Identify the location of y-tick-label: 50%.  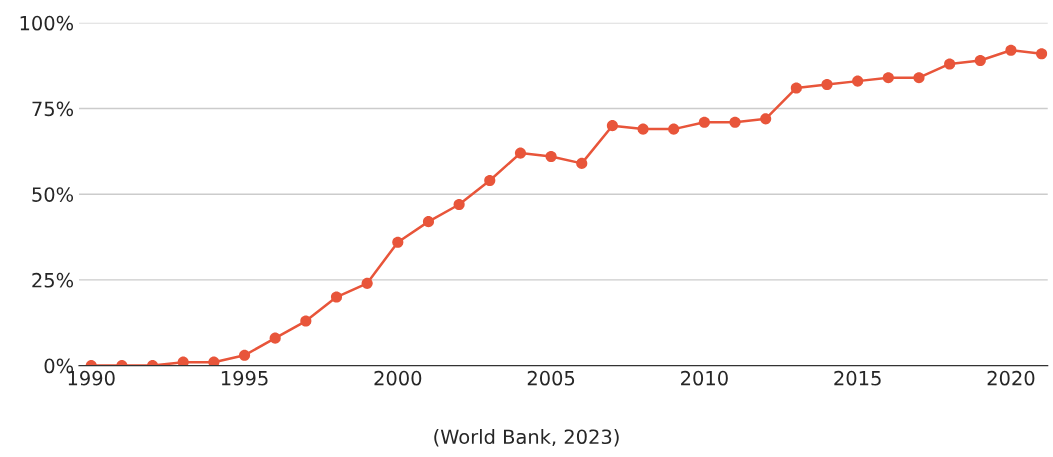
(53, 194).